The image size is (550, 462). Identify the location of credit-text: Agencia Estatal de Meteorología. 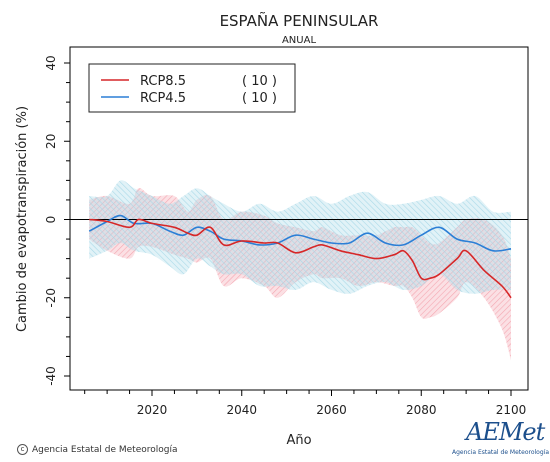
(105, 450).